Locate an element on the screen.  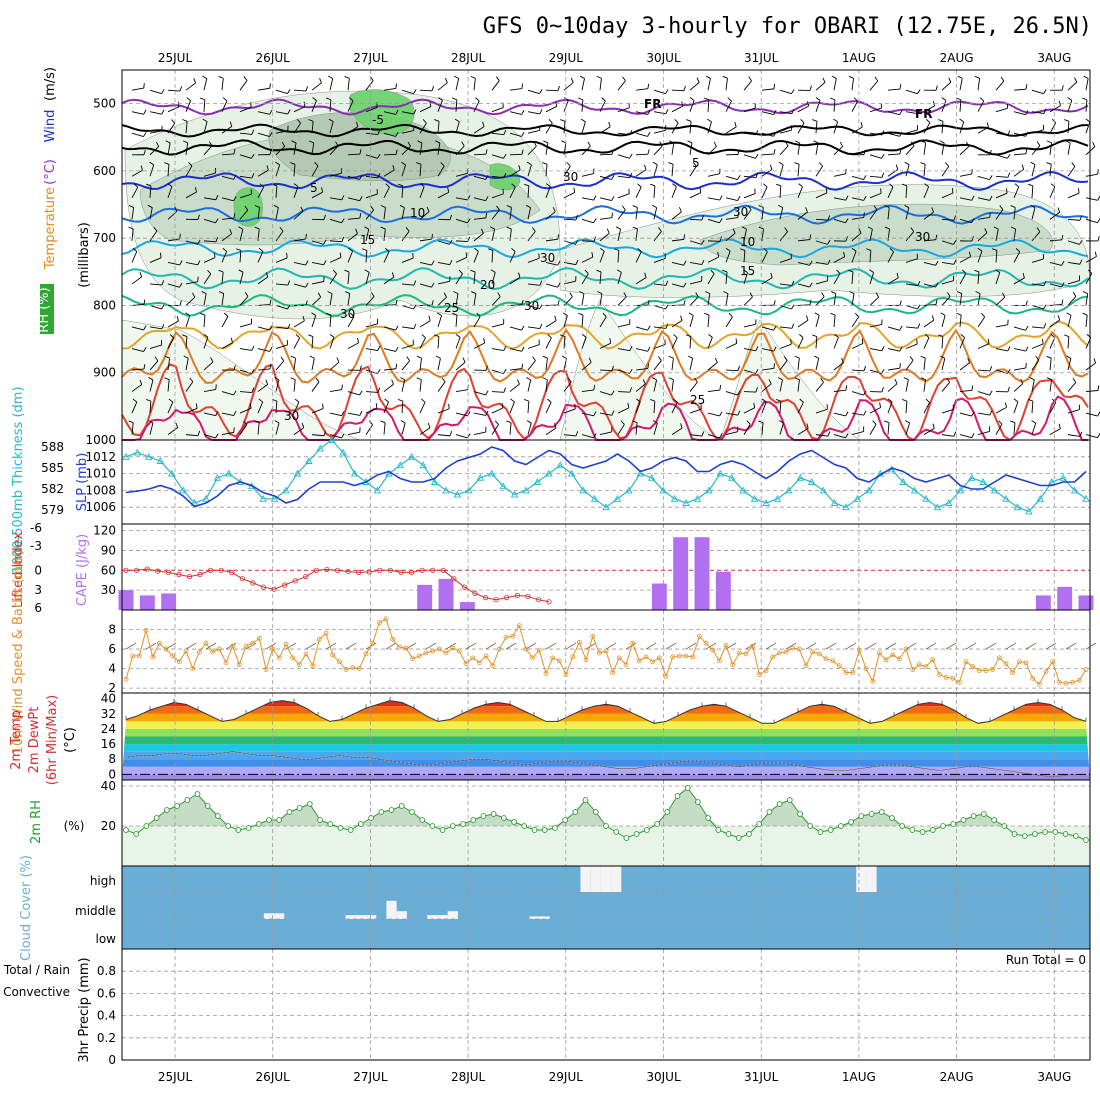
thickness-tick-label: 585 is located at coordinates (52, 468).